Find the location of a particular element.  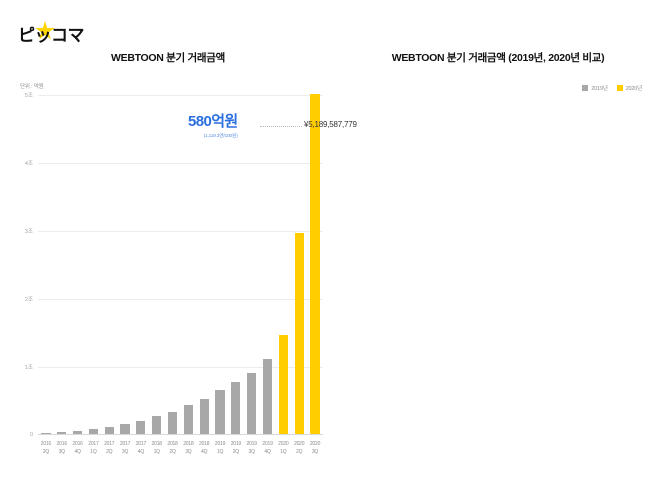

x-axis-label: 2017 3Q is located at coordinates (125, 448).